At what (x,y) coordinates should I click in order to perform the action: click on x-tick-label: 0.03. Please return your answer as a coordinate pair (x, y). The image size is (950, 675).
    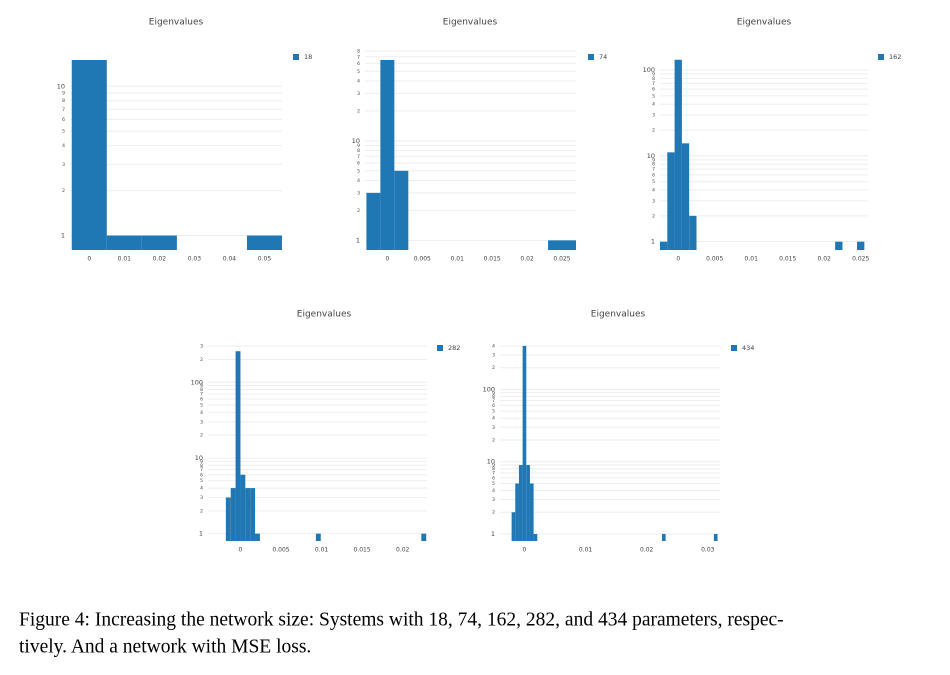
    Looking at the image, I should click on (195, 259).